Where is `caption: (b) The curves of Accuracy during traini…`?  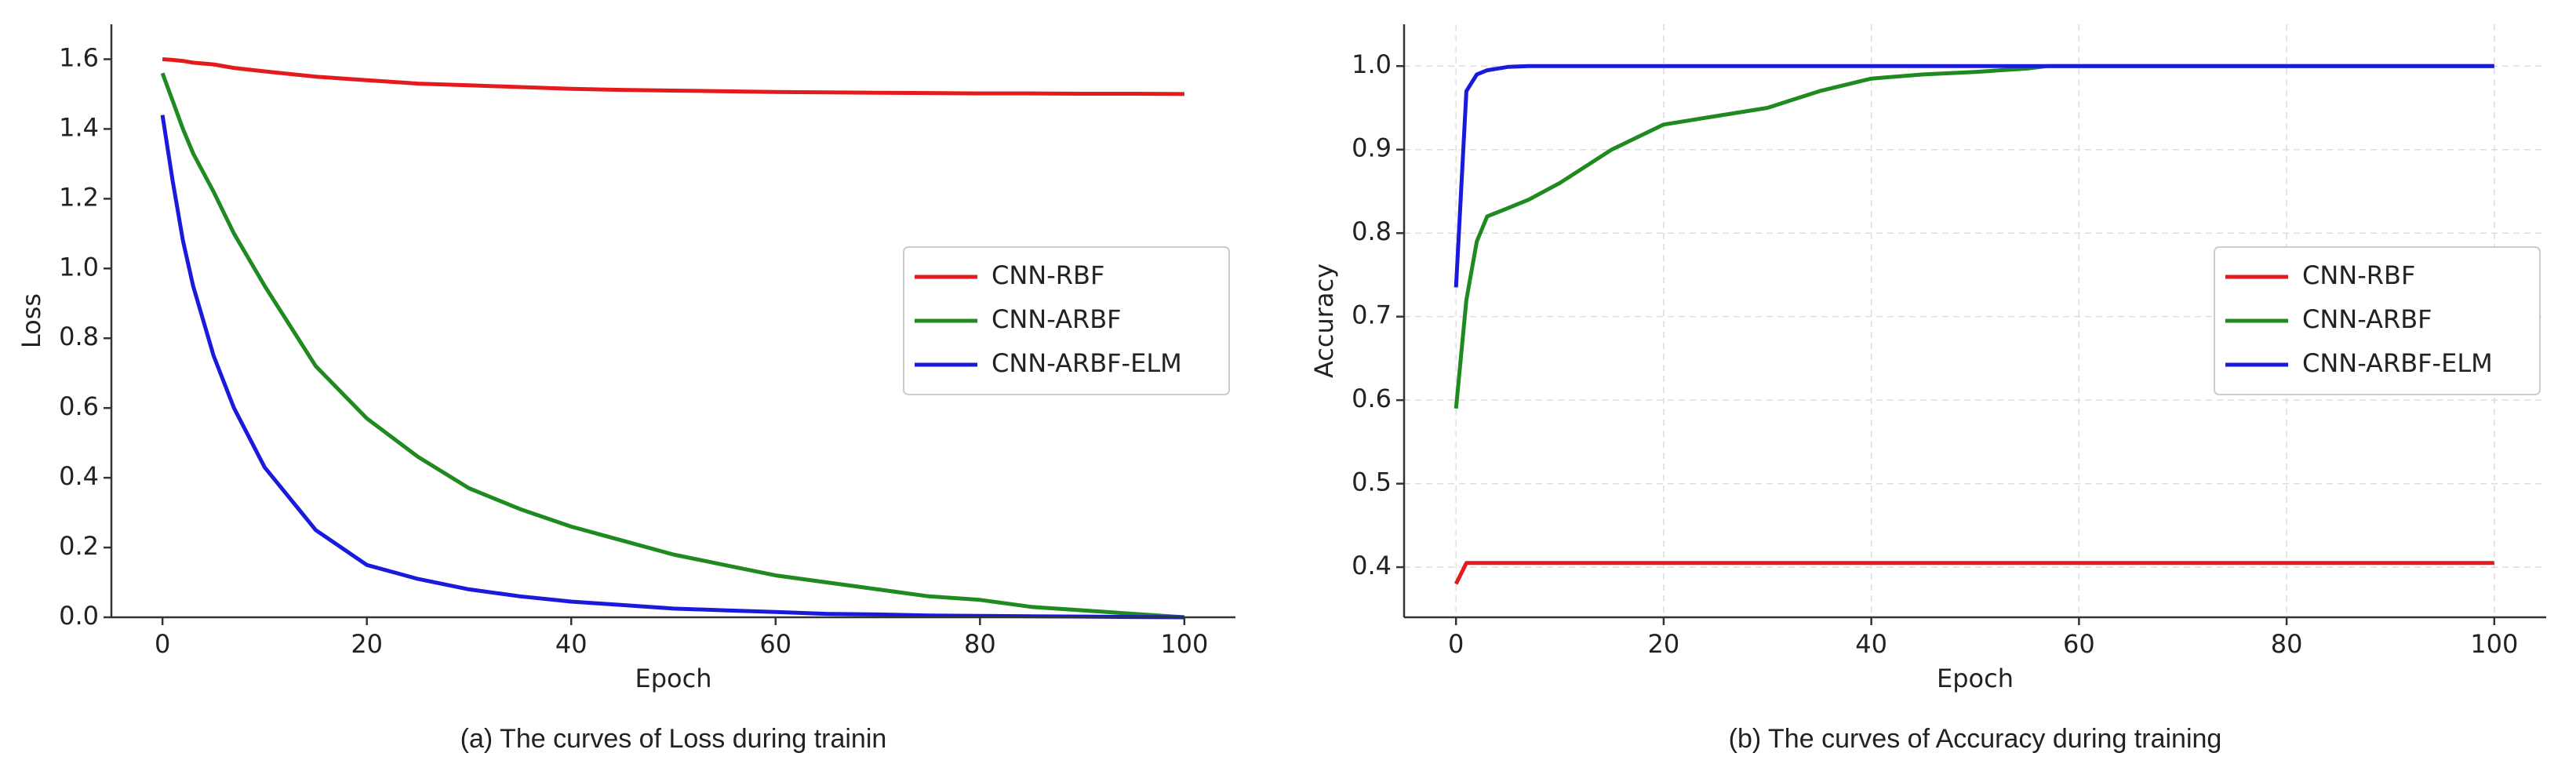
caption: (b) The curves of Accuracy during traini… is located at coordinates (1975, 739).